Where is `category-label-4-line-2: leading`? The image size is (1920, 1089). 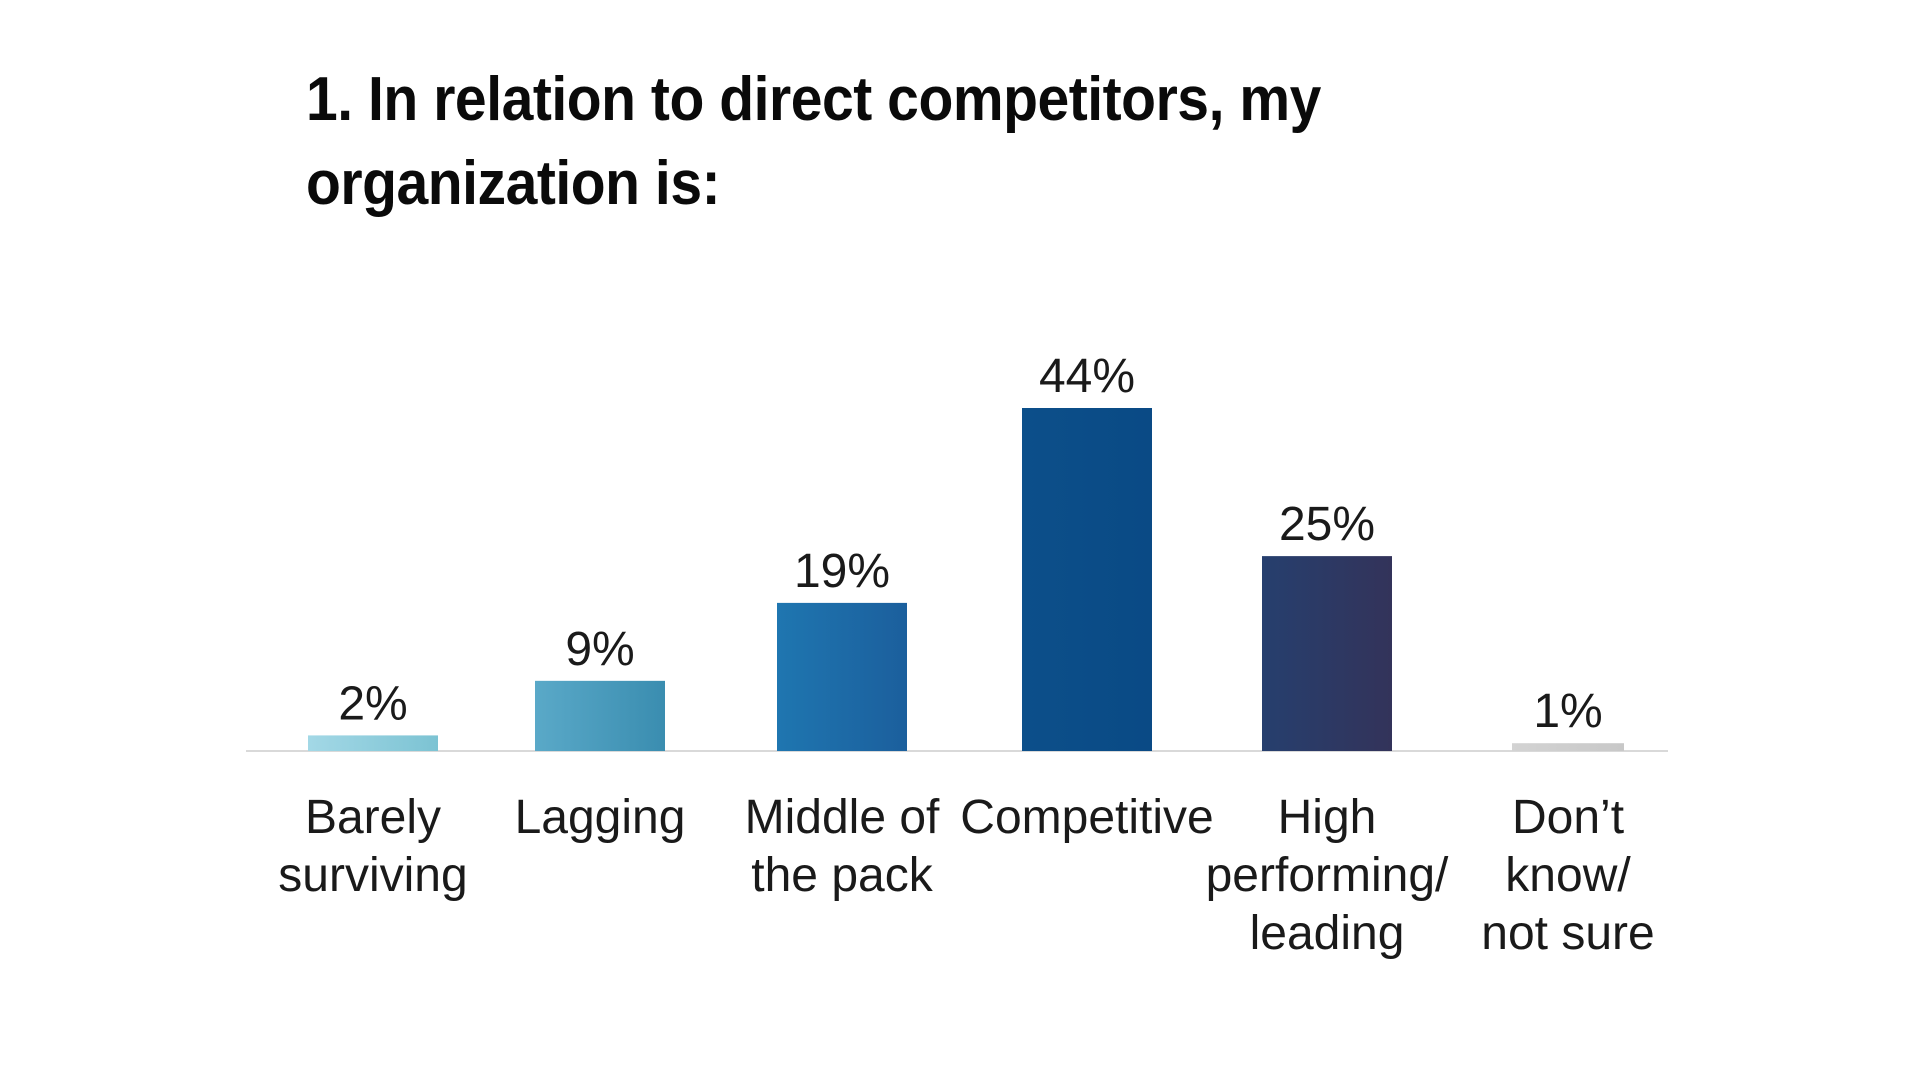
category-label-4-line-2: leading is located at coordinates (1327, 933).